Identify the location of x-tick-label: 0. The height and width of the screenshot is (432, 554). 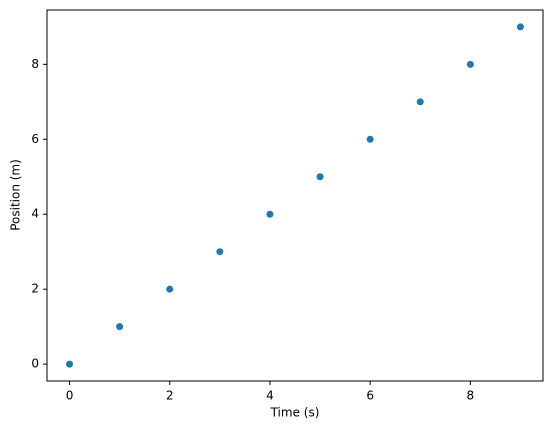
(70, 396).